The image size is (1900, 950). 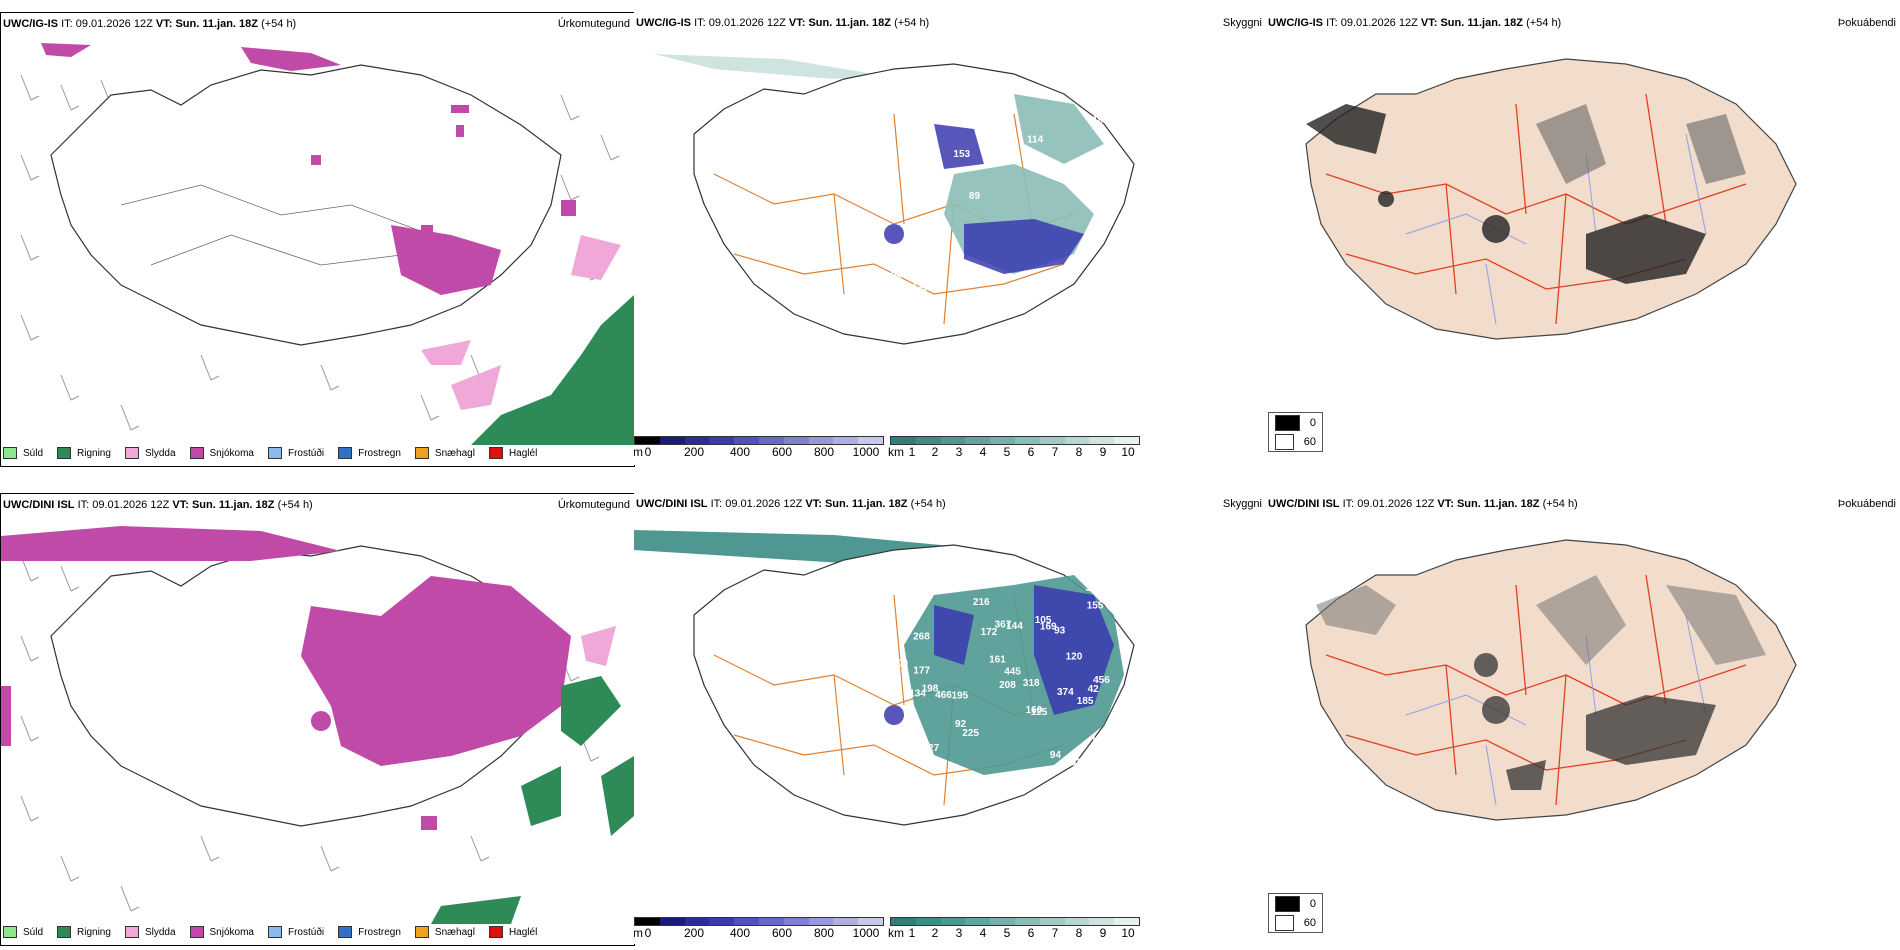 What do you see at coordinates (970, 733) in the screenshot?
I see `ceiling-value-label: 225` at bounding box center [970, 733].